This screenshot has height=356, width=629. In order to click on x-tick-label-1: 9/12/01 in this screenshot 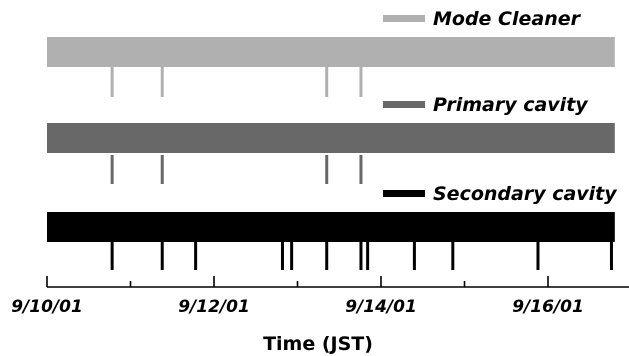, I will do `click(214, 307)`.